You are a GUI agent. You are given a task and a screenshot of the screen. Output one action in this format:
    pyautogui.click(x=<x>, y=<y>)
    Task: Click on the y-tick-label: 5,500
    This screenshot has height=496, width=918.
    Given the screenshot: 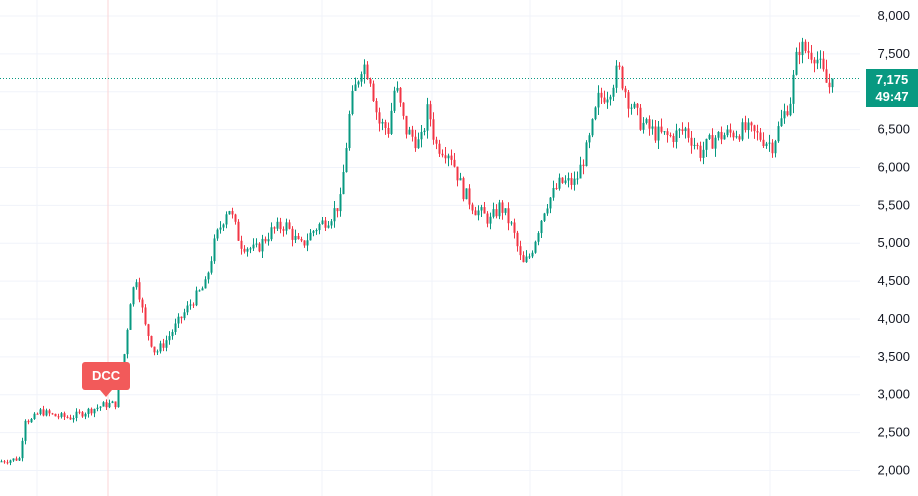 What is the action you would take?
    pyautogui.click(x=893, y=204)
    